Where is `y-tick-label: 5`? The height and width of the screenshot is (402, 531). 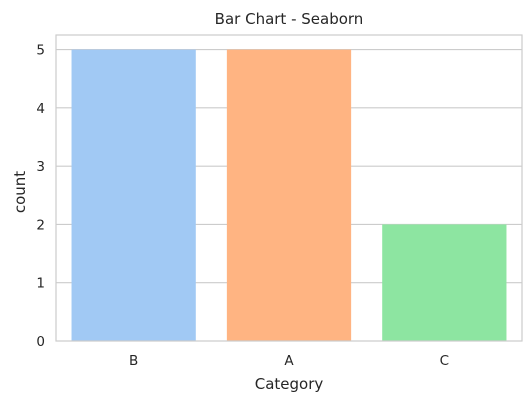
y-tick-label: 5 is located at coordinates (40, 51).